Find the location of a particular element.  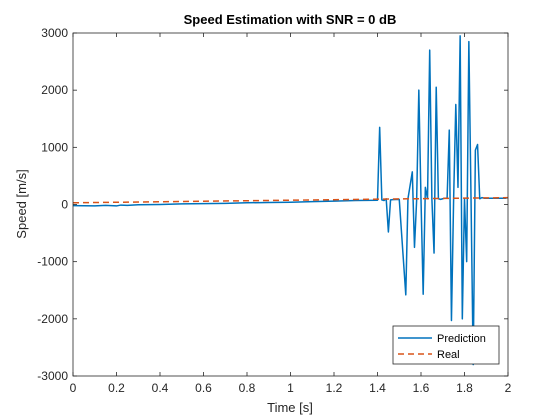

y-tick-label: -3000 is located at coordinates (52, 376).